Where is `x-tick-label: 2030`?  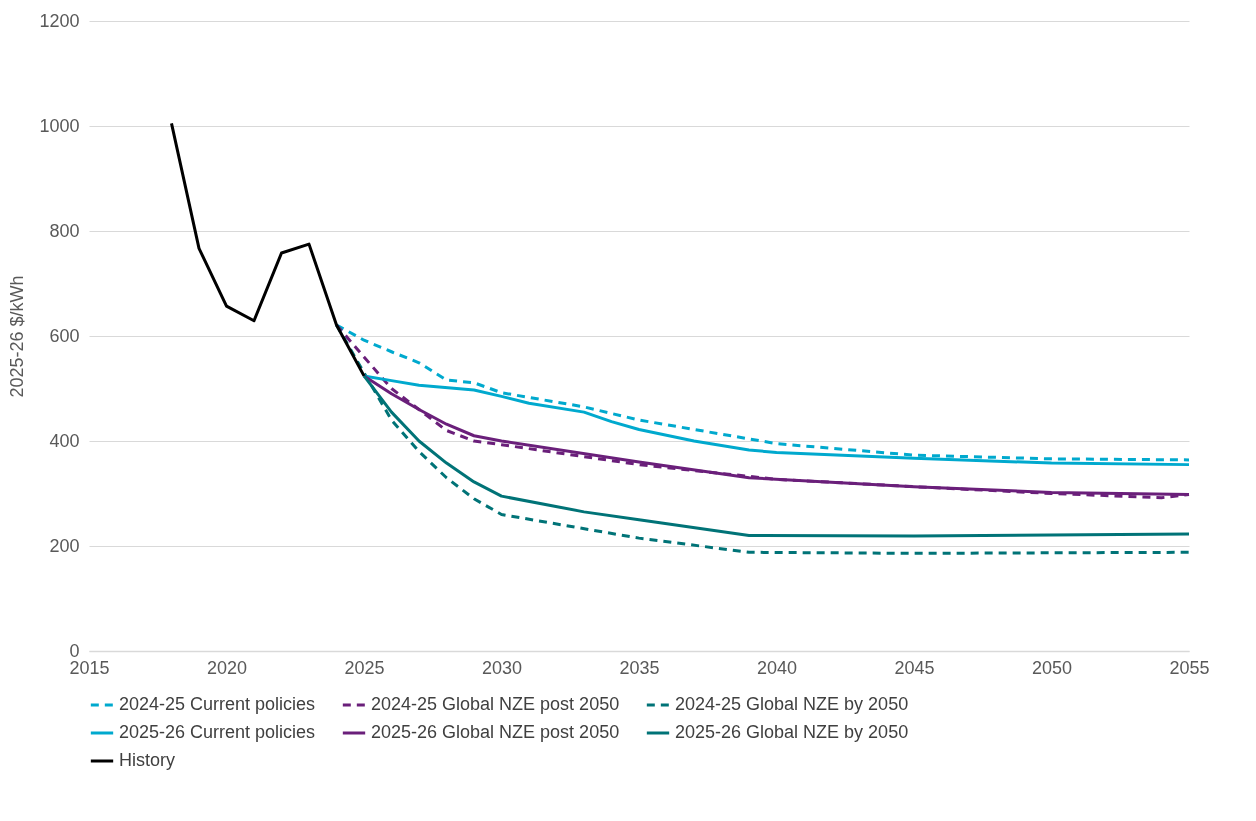 x-tick-label: 2030 is located at coordinates (502, 667).